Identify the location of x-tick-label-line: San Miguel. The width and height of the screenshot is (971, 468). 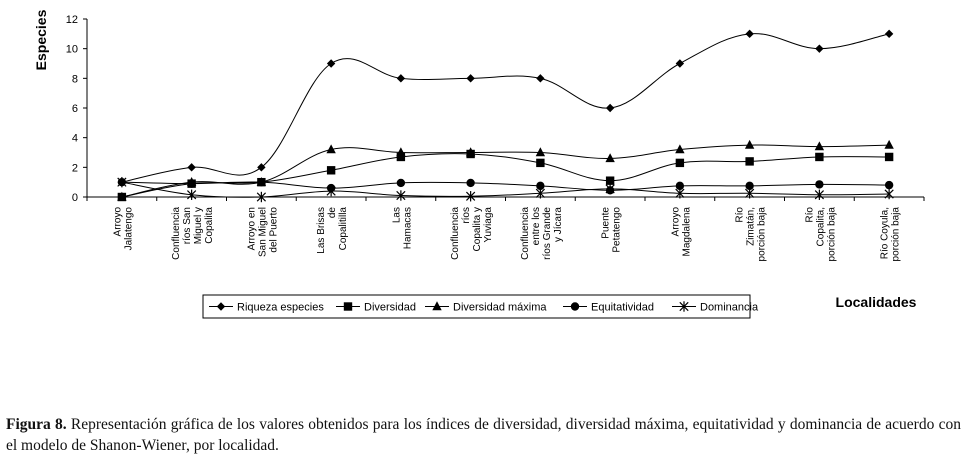
(262, 232).